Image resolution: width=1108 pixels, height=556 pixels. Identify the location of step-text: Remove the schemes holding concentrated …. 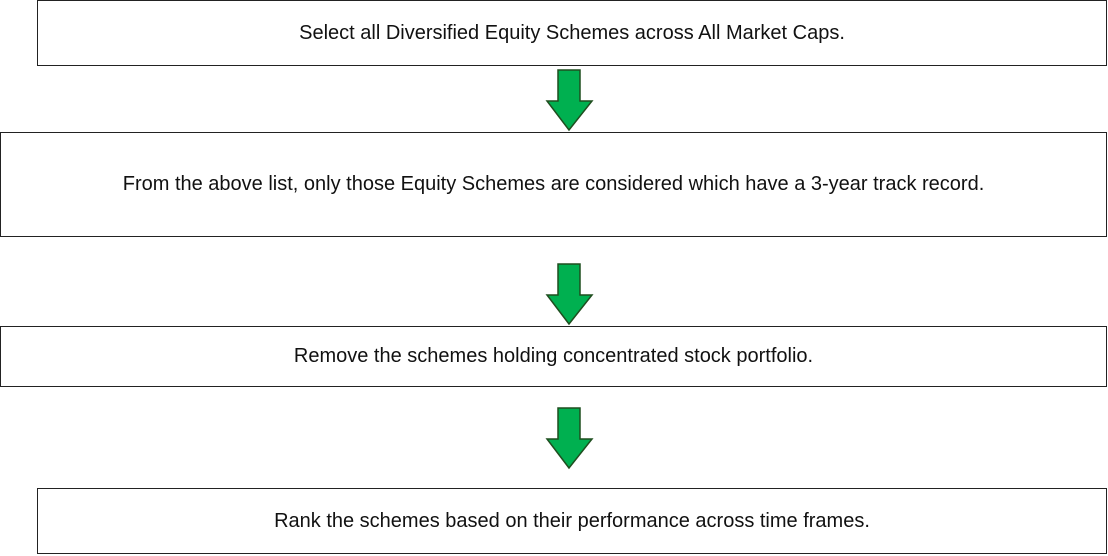
(553, 356).